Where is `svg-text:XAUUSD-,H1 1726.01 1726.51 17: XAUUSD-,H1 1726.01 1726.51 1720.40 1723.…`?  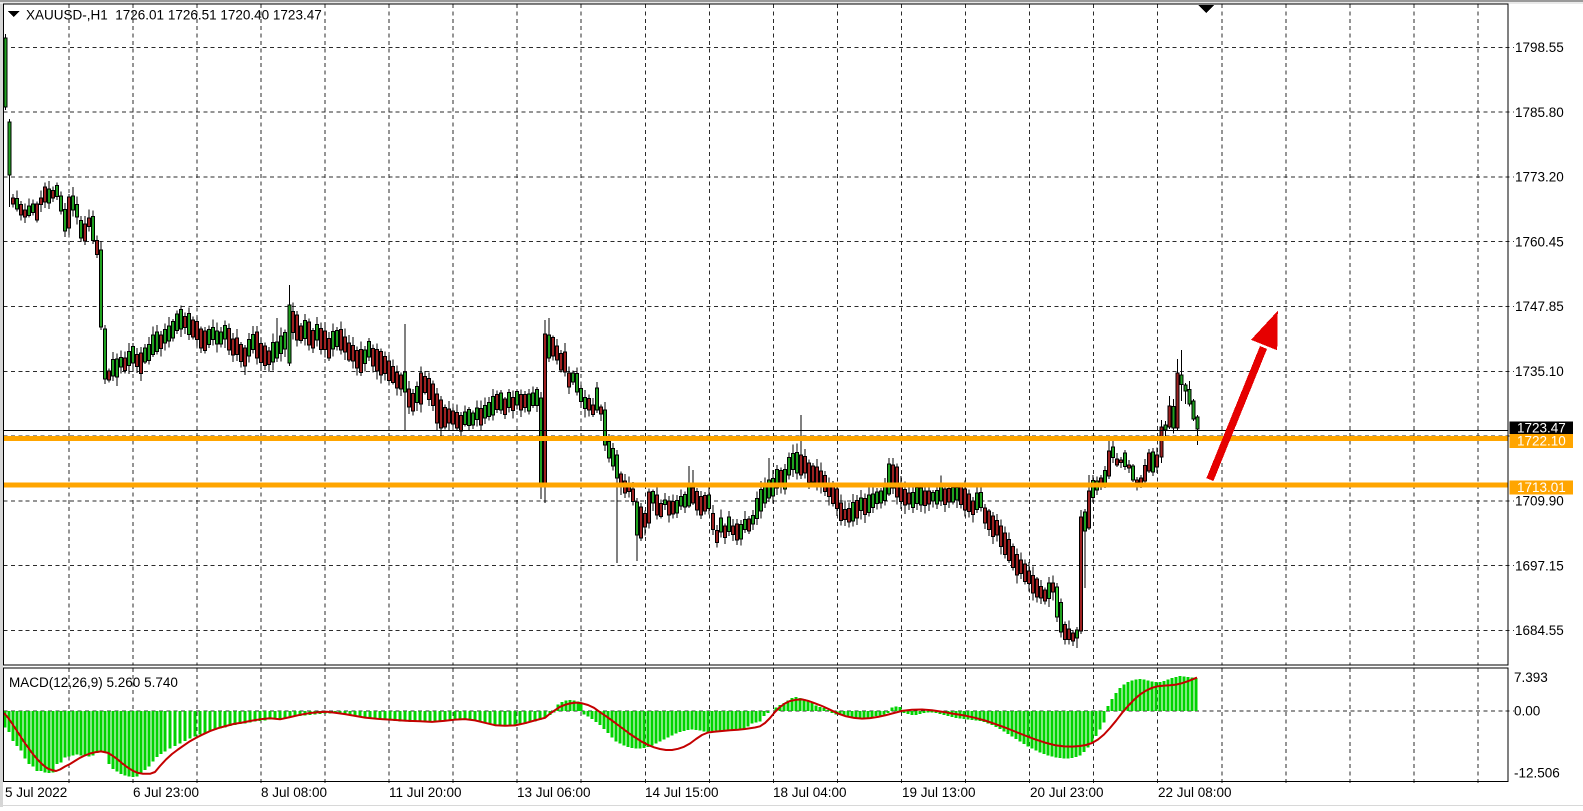 svg-text:XAUUSD-,H1 1726.01 1726.51 17: XAUUSD-,H1 1726.01 1726.51 1720.40 1723.… is located at coordinates (174, 15).